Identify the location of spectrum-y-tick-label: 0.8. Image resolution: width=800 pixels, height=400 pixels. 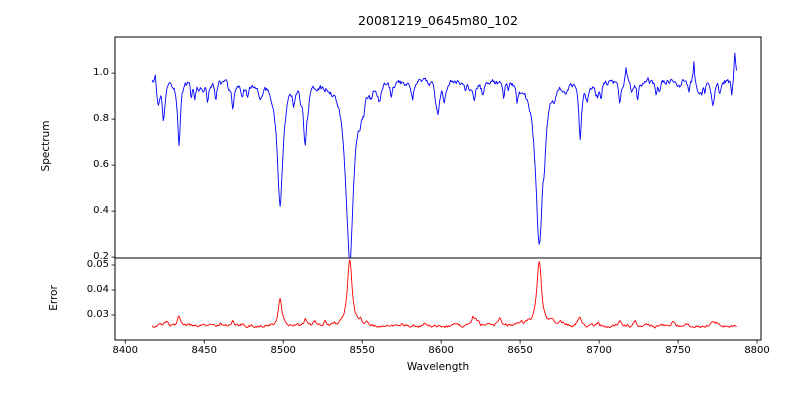
(101, 119).